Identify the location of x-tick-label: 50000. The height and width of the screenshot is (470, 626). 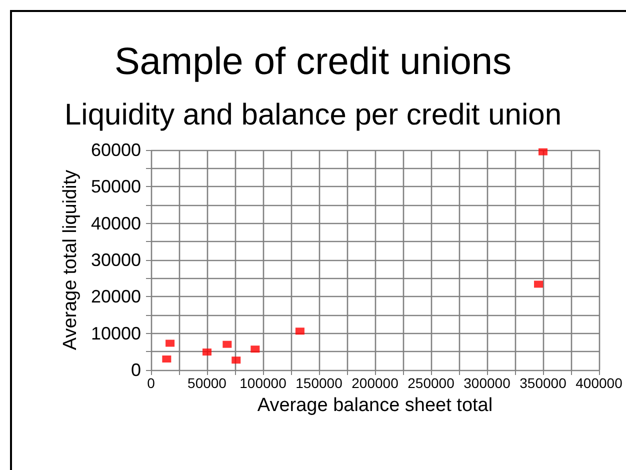
(207, 383).